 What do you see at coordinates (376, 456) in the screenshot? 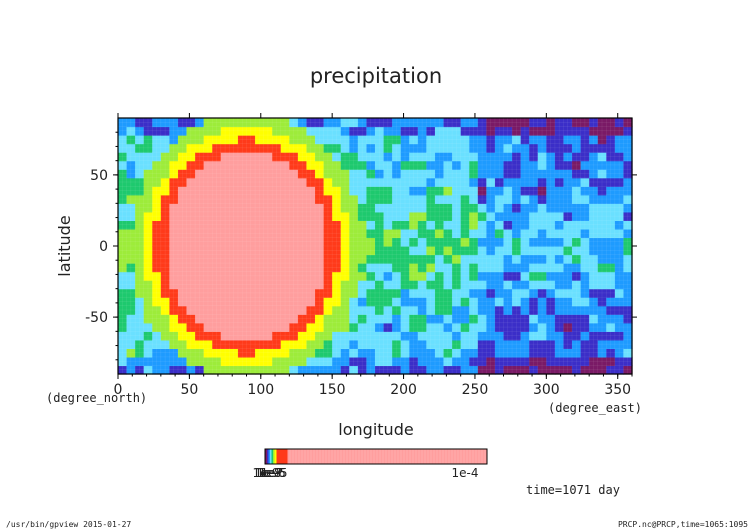
I see `colorbar-frame` at bounding box center [376, 456].